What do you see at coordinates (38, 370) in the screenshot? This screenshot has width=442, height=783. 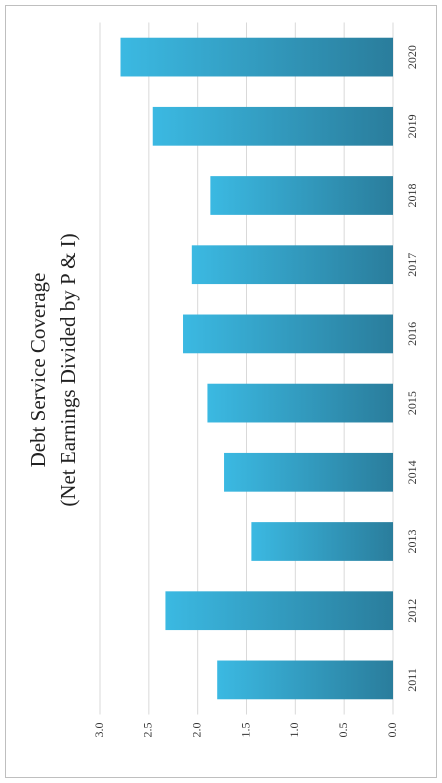 I see `chart-title: Debt Service Coverage` at bounding box center [38, 370].